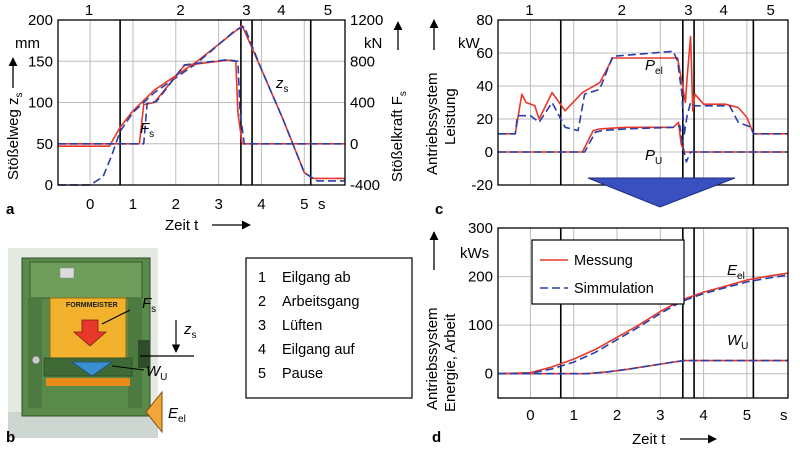 The height and width of the screenshot is (451, 800). I want to click on chart-a-phase-label: 3, so click(246, 10).